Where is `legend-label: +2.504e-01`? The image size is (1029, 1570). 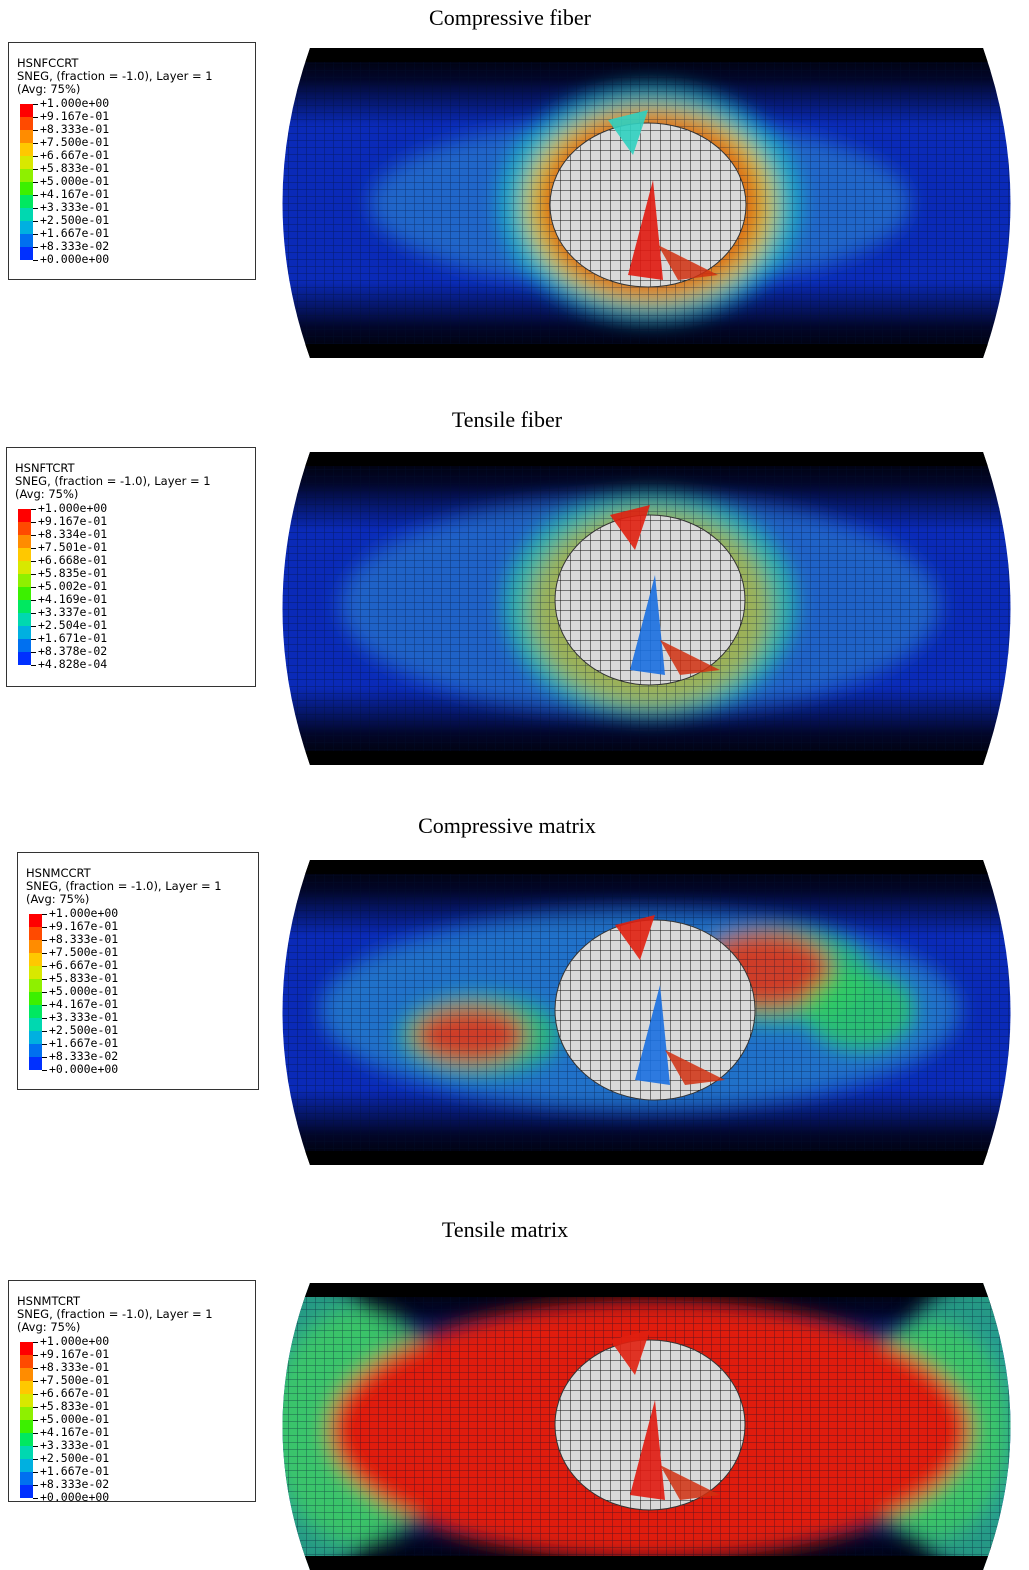
legend-label: +2.504e-01 is located at coordinates (73, 625).